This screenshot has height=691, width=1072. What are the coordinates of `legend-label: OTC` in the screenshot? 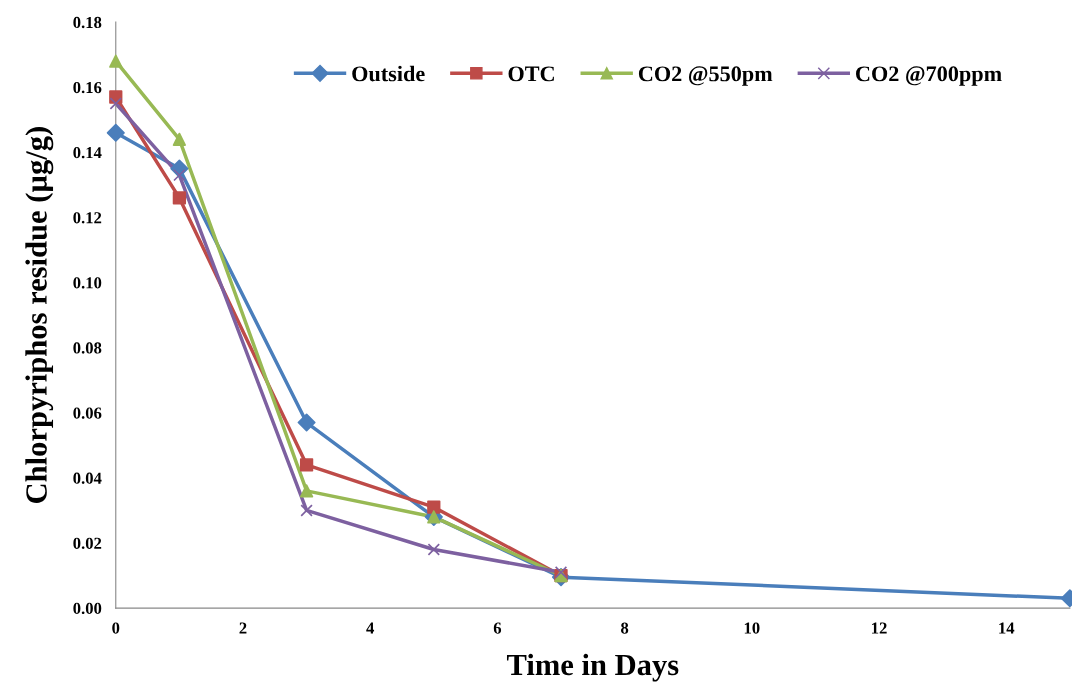 It's located at (531, 74).